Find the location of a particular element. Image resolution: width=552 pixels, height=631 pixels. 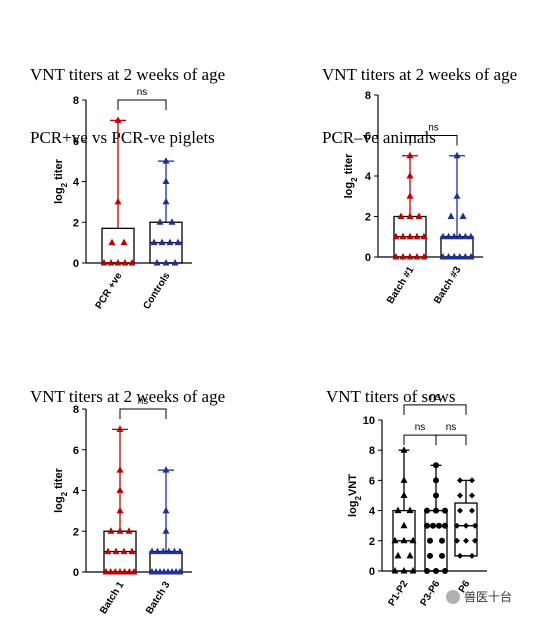

panel-1-ytick-label: 4 is located at coordinates (76, 183).